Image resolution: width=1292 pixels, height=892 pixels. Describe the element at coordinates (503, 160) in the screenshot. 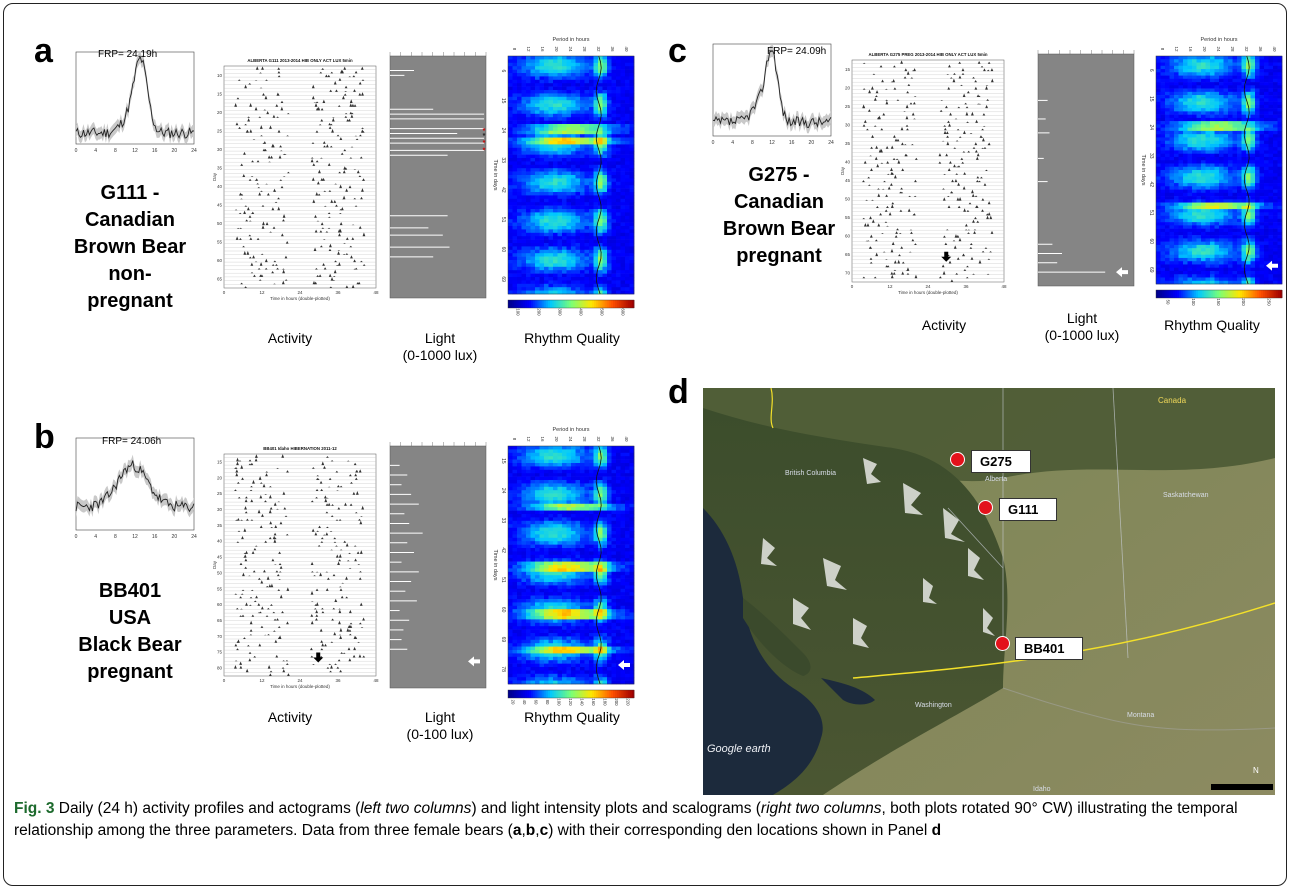

I see `scalogram-ytick: 33` at that location.